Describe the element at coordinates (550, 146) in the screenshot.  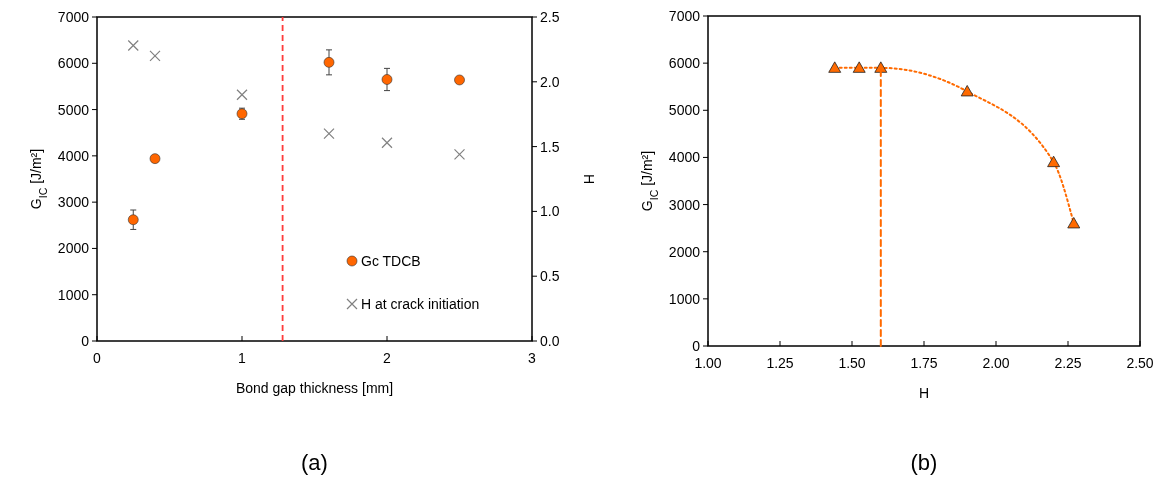
I see `y2-tick-label: 1.5` at that location.